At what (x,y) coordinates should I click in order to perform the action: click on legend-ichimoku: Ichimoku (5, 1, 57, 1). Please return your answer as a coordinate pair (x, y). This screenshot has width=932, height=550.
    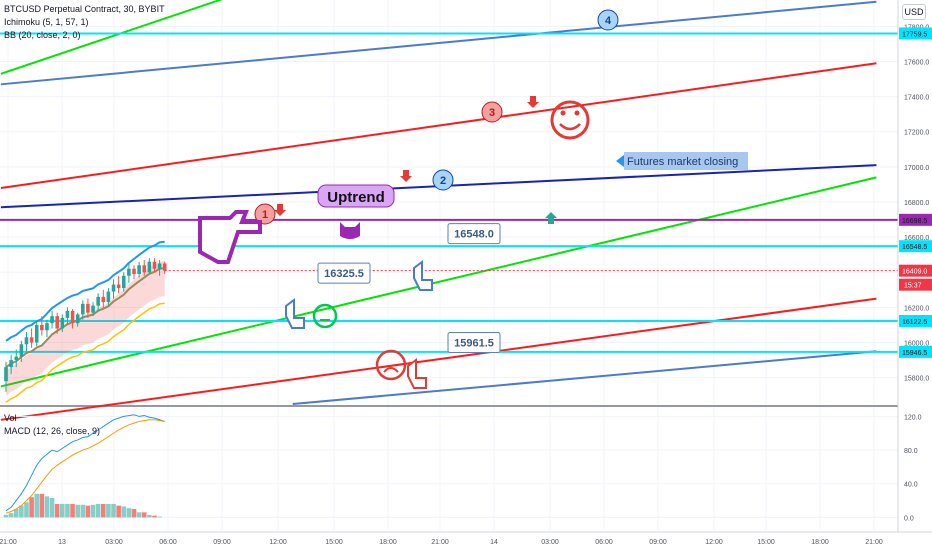
    Looking at the image, I should click on (46, 22).